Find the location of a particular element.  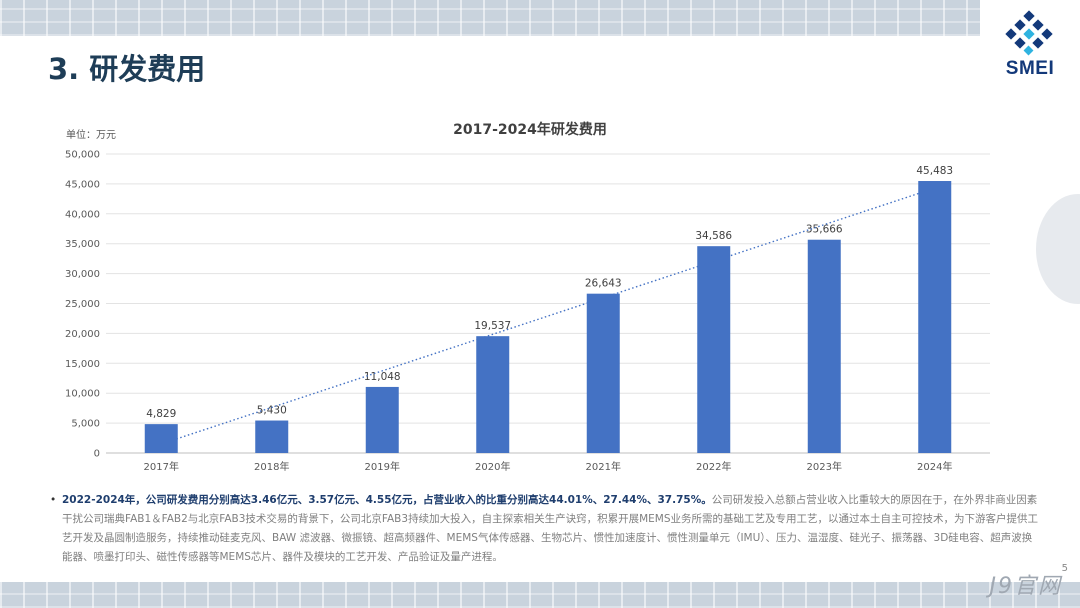

x-tick-label: 2017年 is located at coordinates (161, 466).